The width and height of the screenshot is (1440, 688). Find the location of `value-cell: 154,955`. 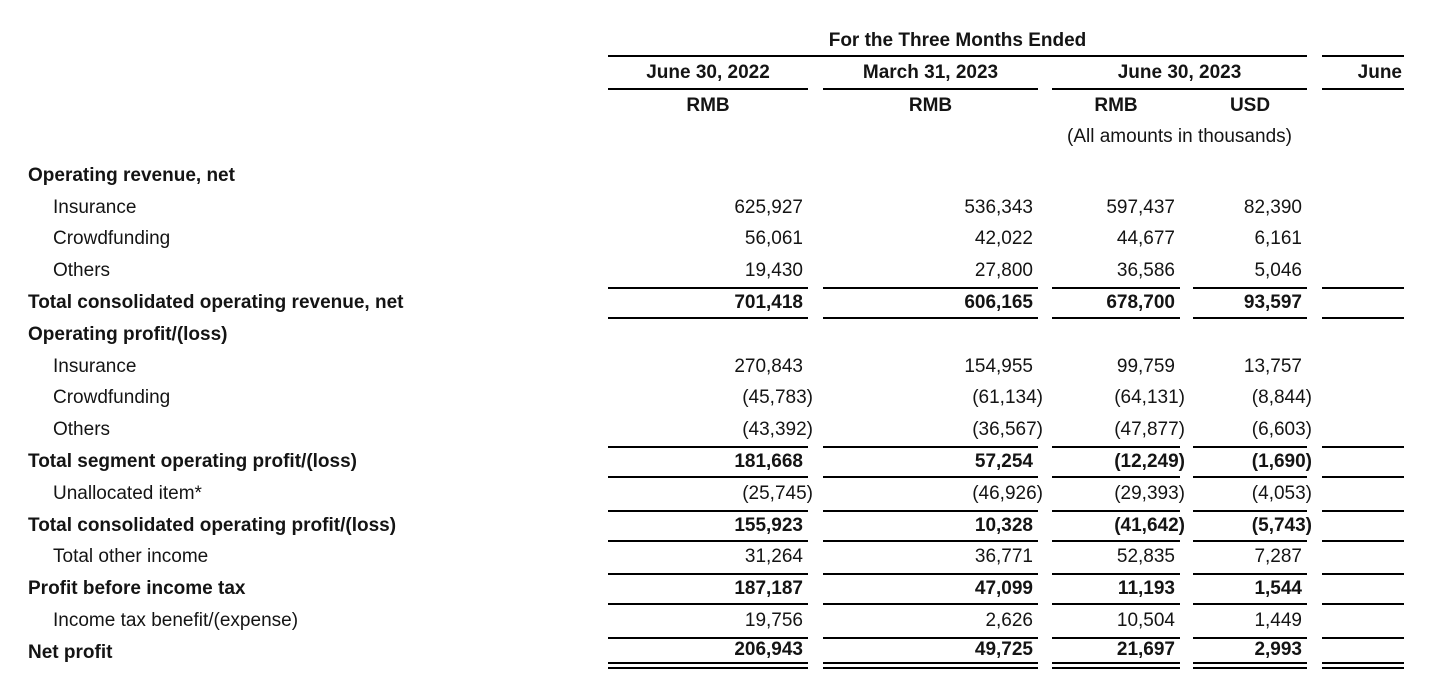

value-cell: 154,955 is located at coordinates (998, 366).